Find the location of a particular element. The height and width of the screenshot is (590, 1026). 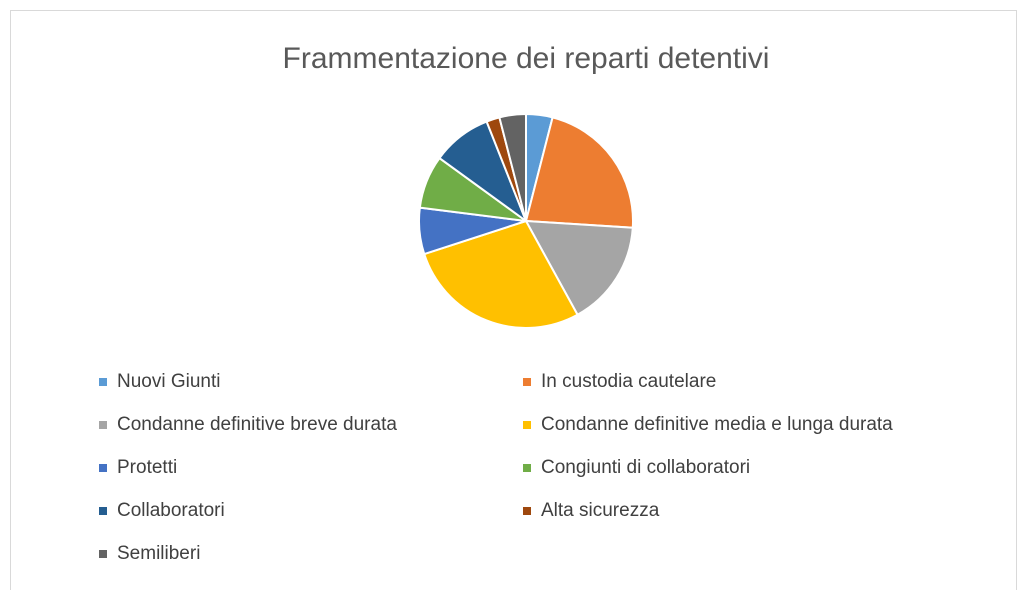

legend-label: Nuovi Giunti is located at coordinates (169, 381).